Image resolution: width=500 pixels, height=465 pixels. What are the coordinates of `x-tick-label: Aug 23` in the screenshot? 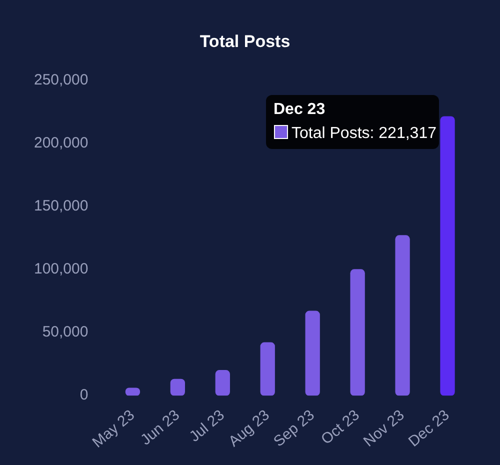 It's located at (249, 428).